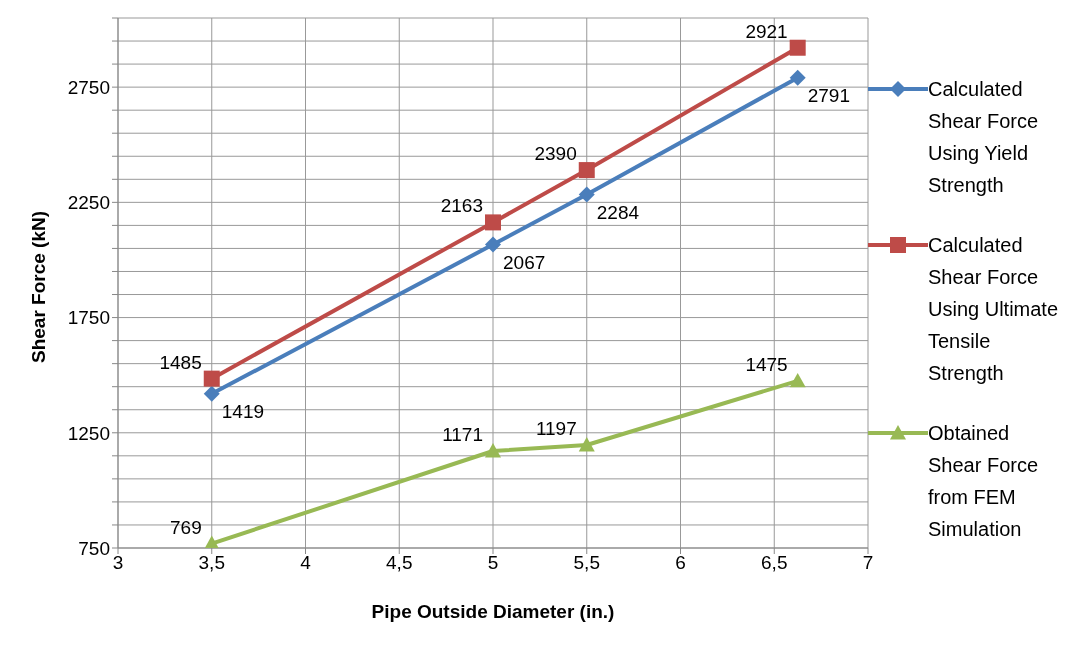 This screenshot has width=1089, height=647. Describe the element at coordinates (88, 433) in the screenshot. I see `y-tick-label: 1250` at that location.